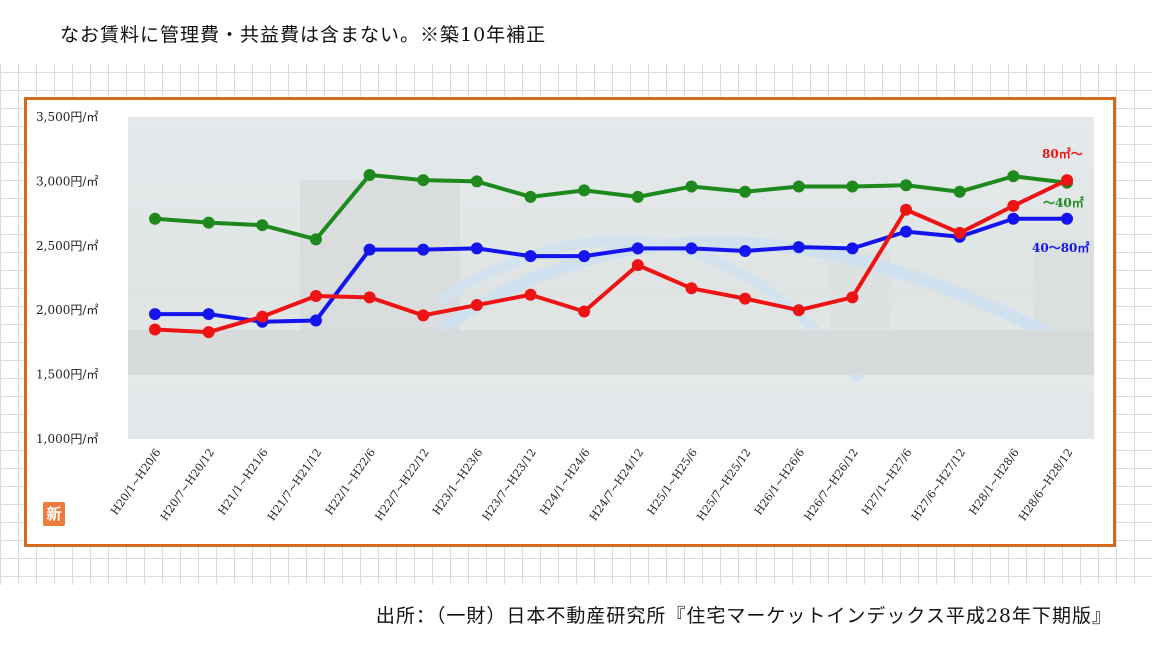  Describe the element at coordinates (67, 246) in the screenshot. I see `y-tick-label: 2,500円/㎡` at that location.